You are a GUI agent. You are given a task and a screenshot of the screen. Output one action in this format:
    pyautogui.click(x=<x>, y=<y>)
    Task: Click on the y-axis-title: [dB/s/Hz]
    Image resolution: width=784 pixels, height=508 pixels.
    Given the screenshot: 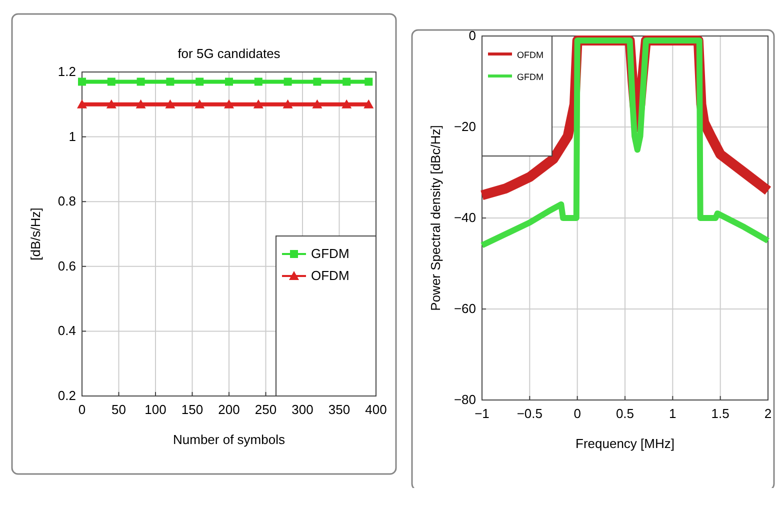 What is the action you would take?
    pyautogui.click(x=35, y=234)
    